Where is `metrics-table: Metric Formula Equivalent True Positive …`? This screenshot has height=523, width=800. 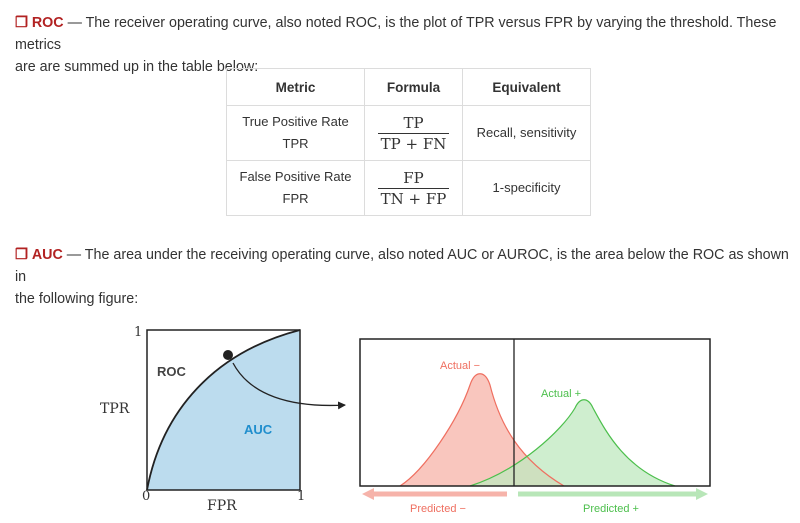
metrics-table: Metric Formula Equivalent True Positive … is located at coordinates (408, 142).